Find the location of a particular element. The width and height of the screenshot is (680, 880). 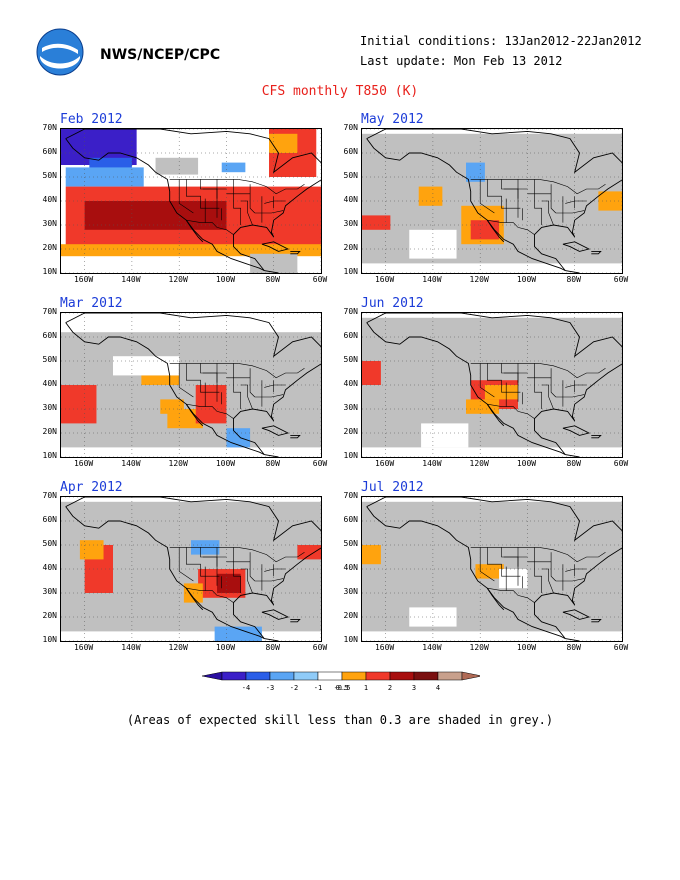

panel-title-jul: Jul 2012 is located at coordinates (392, 487).